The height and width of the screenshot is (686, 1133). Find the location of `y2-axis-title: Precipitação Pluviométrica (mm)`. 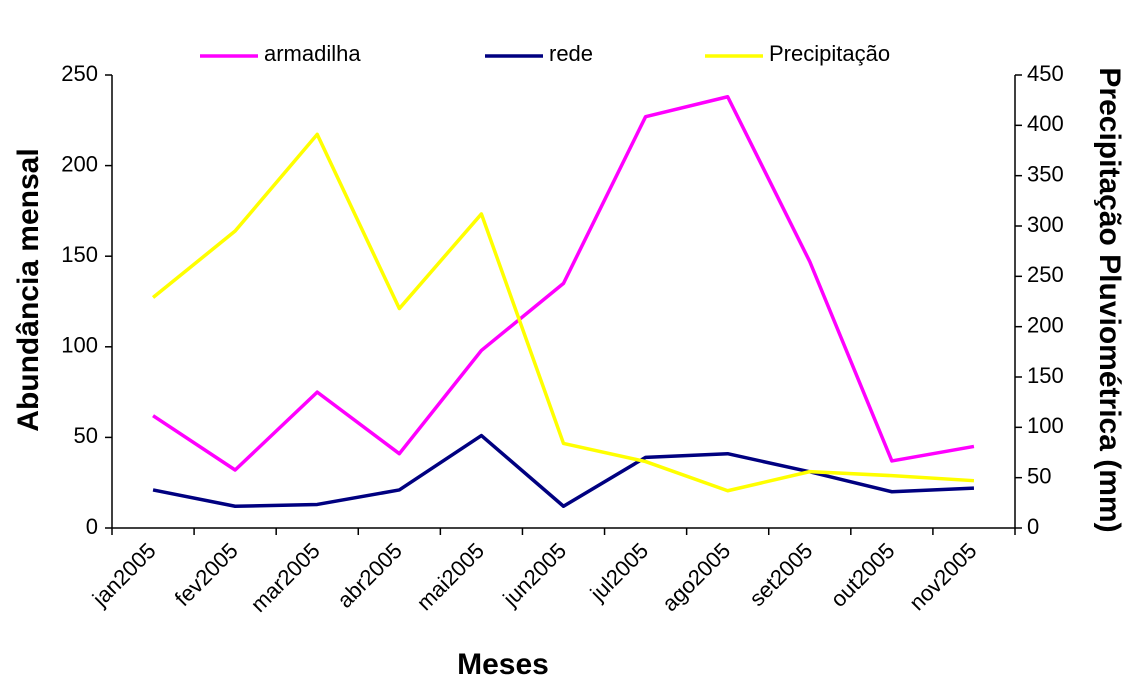

y2-axis-title: Precipitação Pluviométrica (mm) is located at coordinates (1109, 299).